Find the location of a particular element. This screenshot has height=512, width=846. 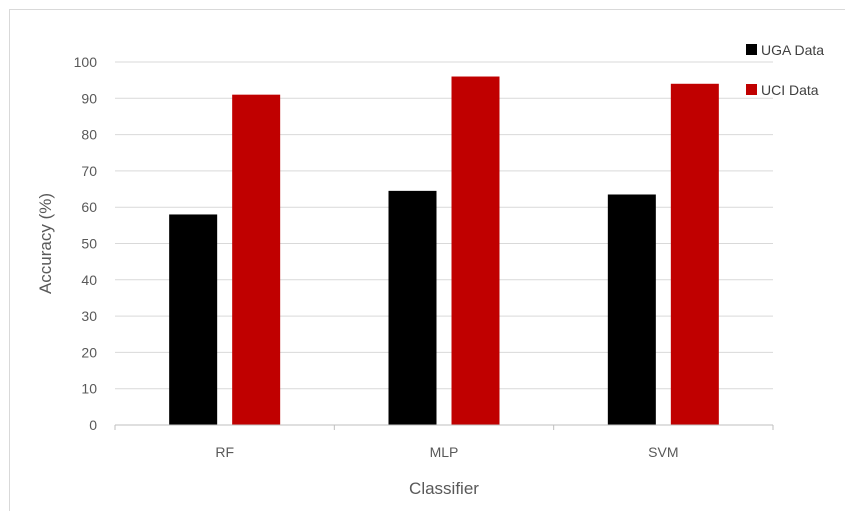

x-axis-title: Classifier is located at coordinates (444, 488).